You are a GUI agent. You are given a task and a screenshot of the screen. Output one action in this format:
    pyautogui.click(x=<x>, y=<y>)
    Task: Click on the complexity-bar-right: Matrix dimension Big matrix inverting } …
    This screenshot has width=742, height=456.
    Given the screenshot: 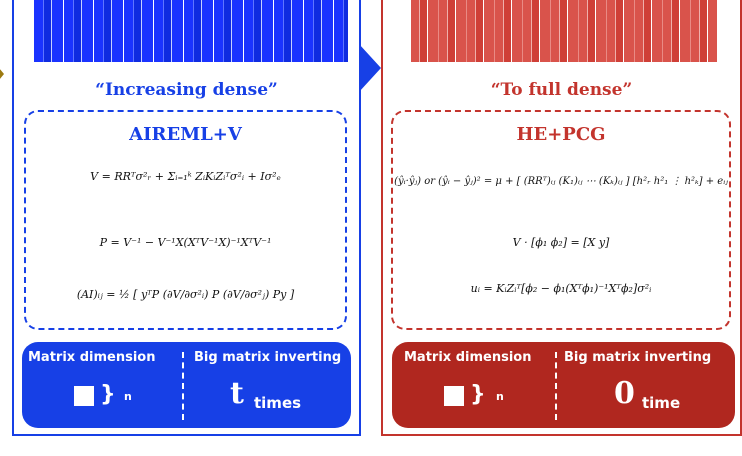 What is the action you would take?
    pyautogui.click(x=563, y=385)
    